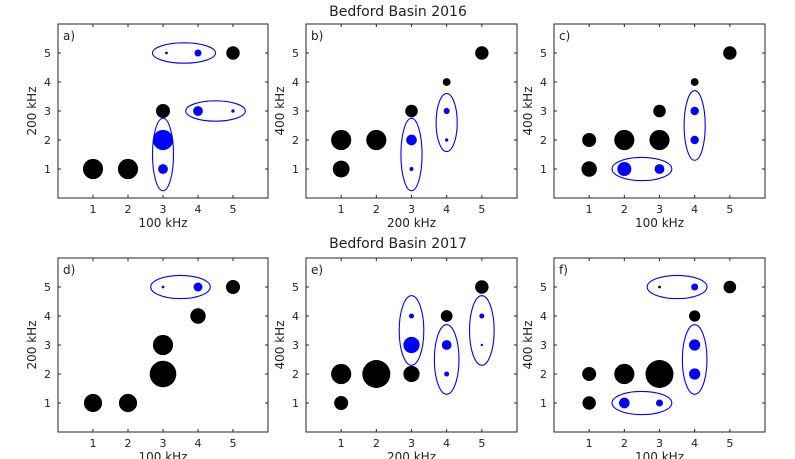  I want to click on panel-1: 1 2 3 4 5 1 2 3 4 5 100 kHz 200 kHz a), so click(147, 126).